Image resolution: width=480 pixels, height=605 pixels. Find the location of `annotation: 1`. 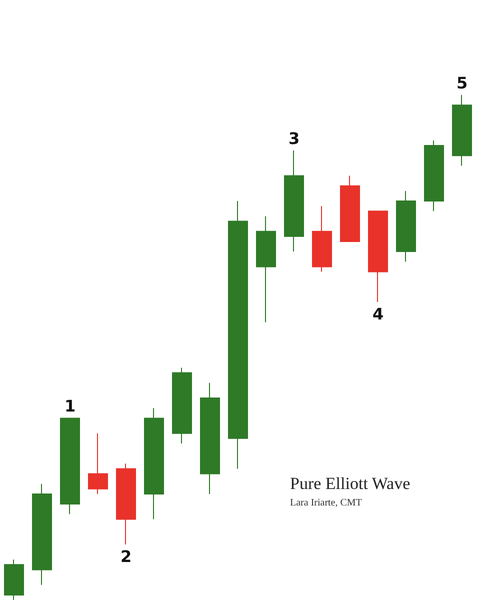

annotation: 1 is located at coordinates (70, 406).